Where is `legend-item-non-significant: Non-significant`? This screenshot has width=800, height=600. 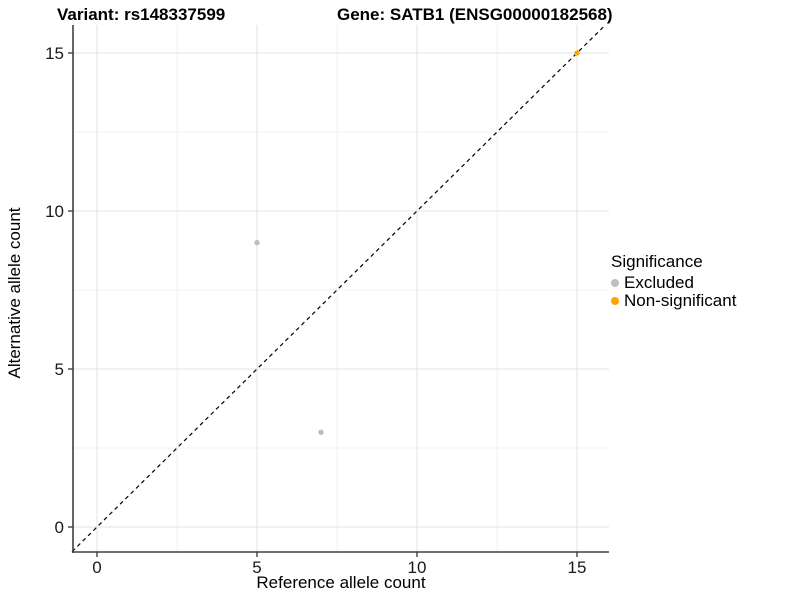 legend-item-non-significant: Non-significant is located at coordinates (674, 300).